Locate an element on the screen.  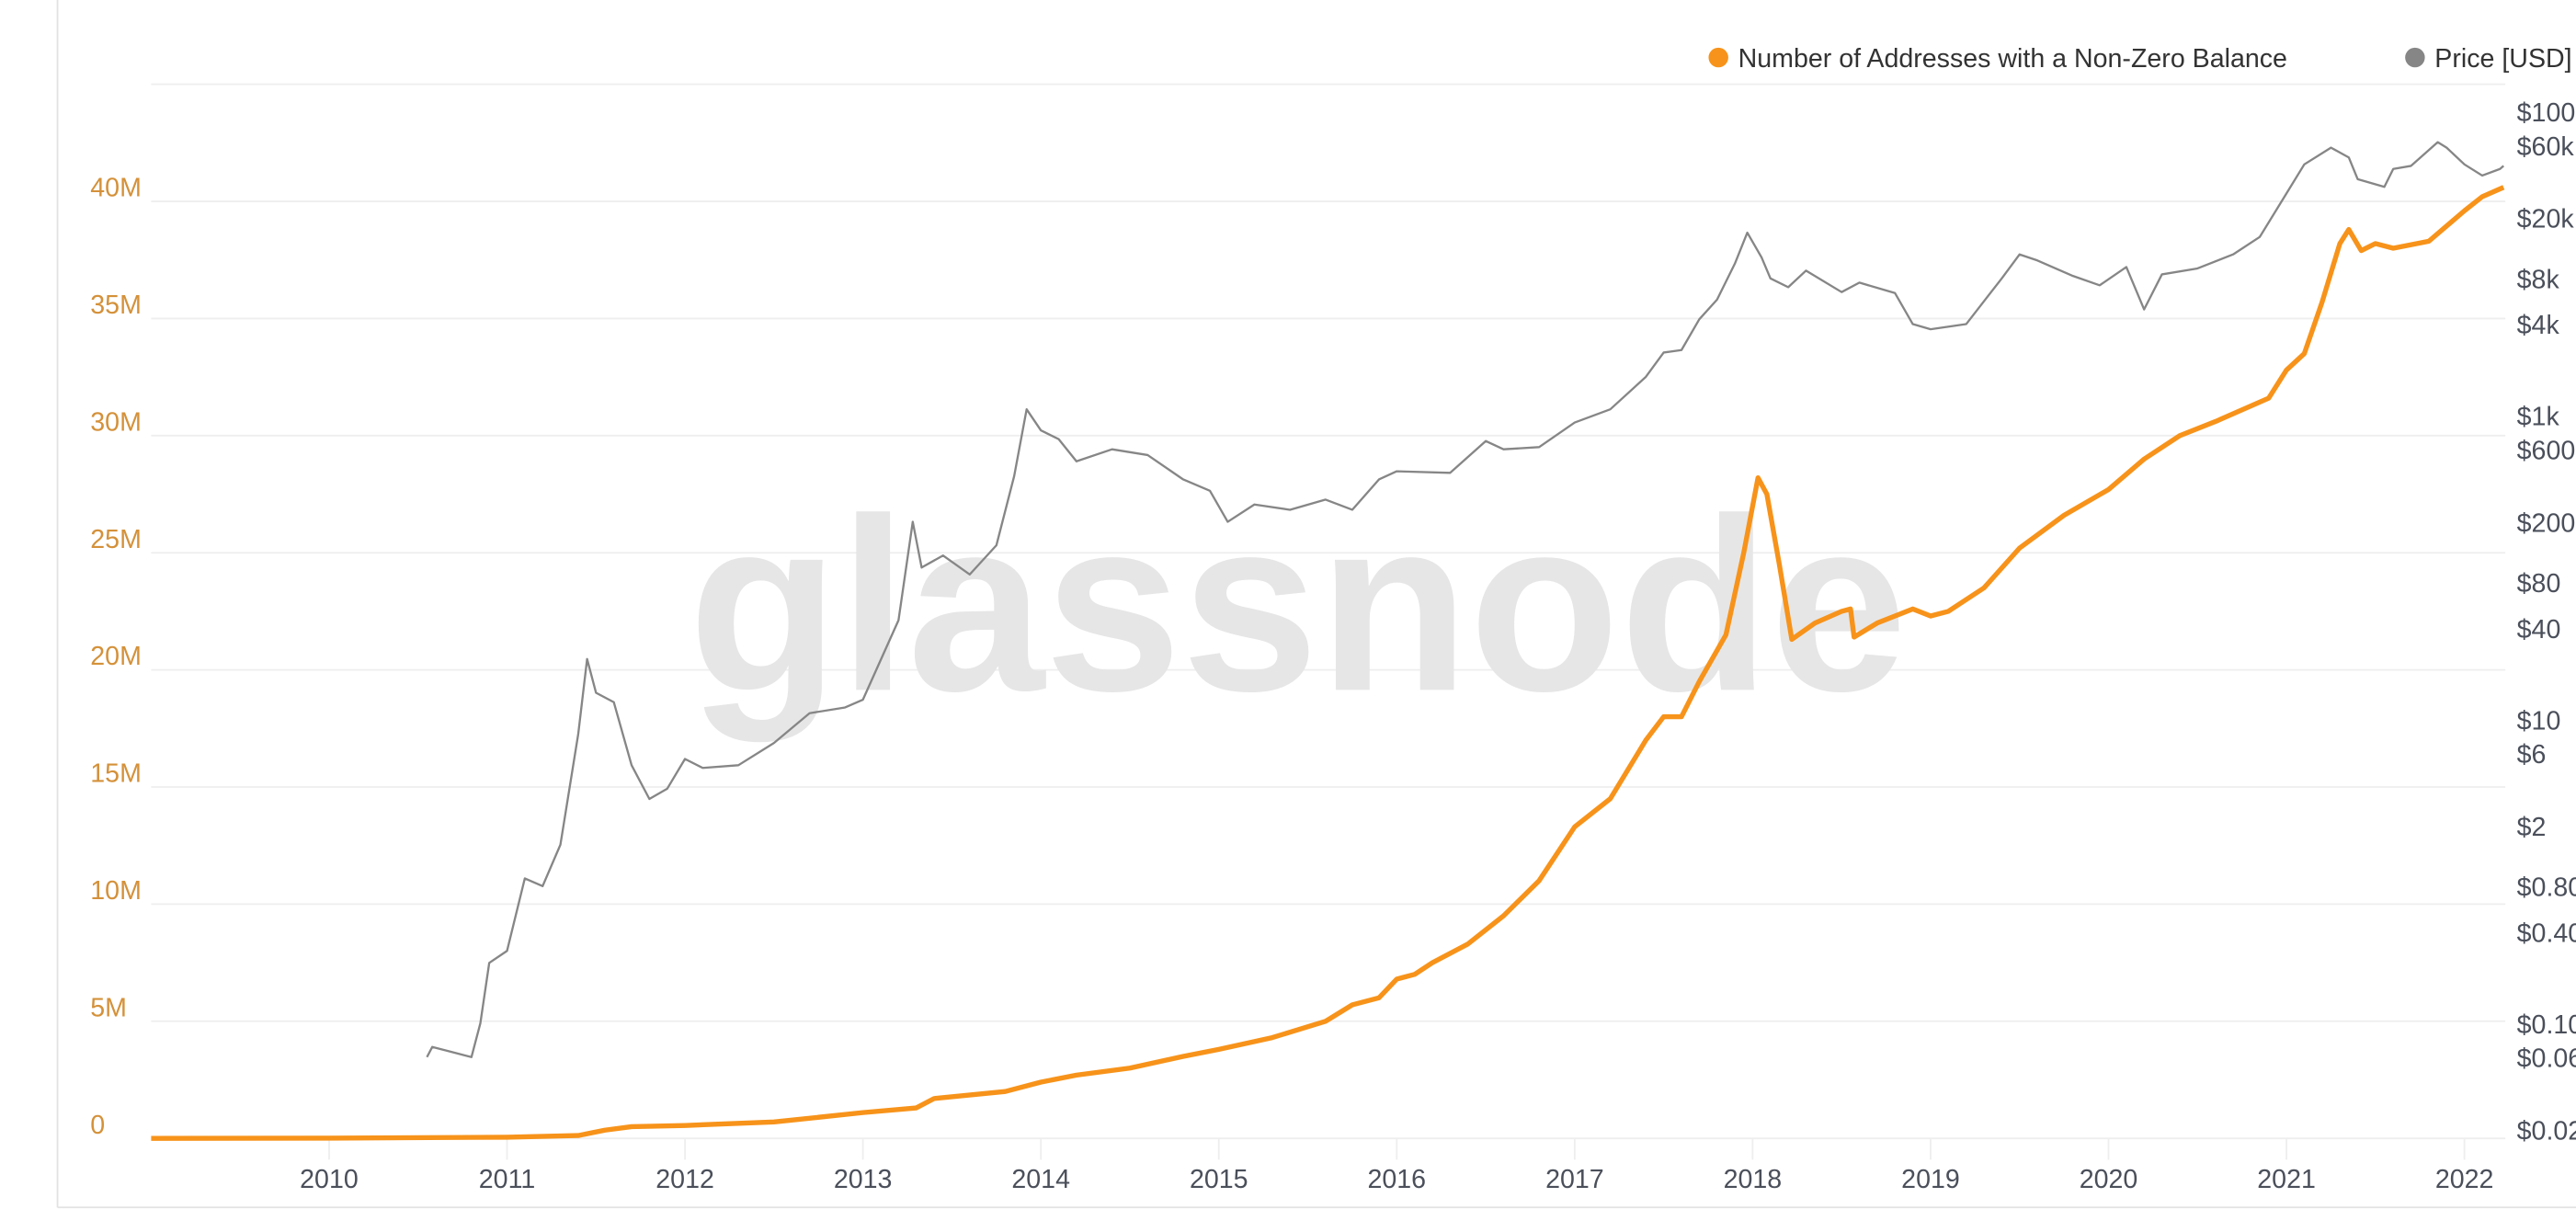
right-tick-label: $0.06 is located at coordinates (2546, 1058).